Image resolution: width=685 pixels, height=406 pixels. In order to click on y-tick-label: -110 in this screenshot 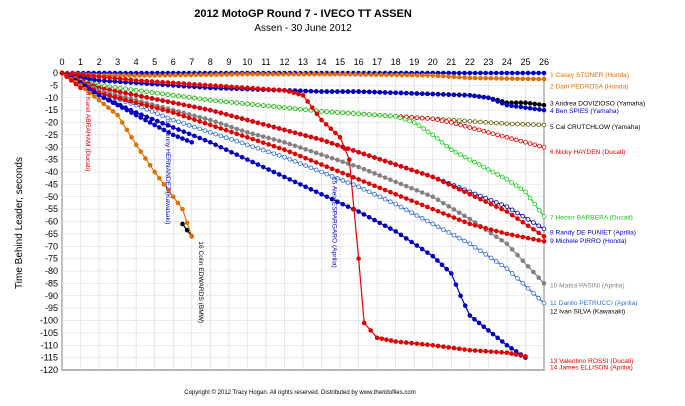, I will do `click(49, 345)`.